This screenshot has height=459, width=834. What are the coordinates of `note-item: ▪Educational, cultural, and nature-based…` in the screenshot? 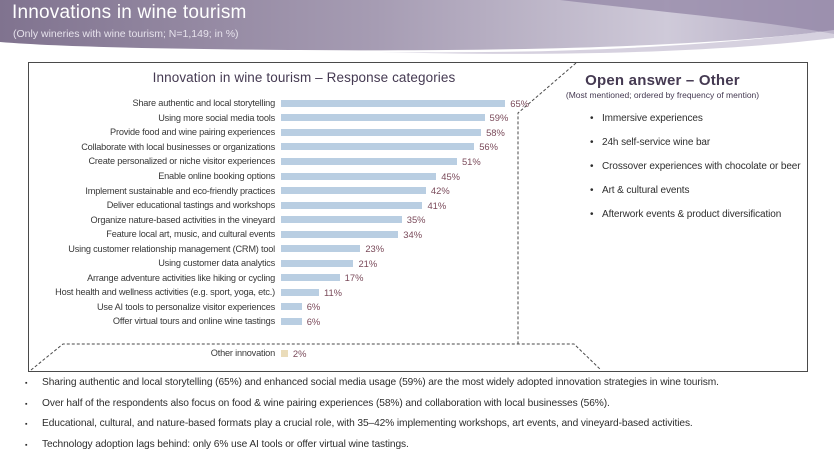 It's located at (422, 428).